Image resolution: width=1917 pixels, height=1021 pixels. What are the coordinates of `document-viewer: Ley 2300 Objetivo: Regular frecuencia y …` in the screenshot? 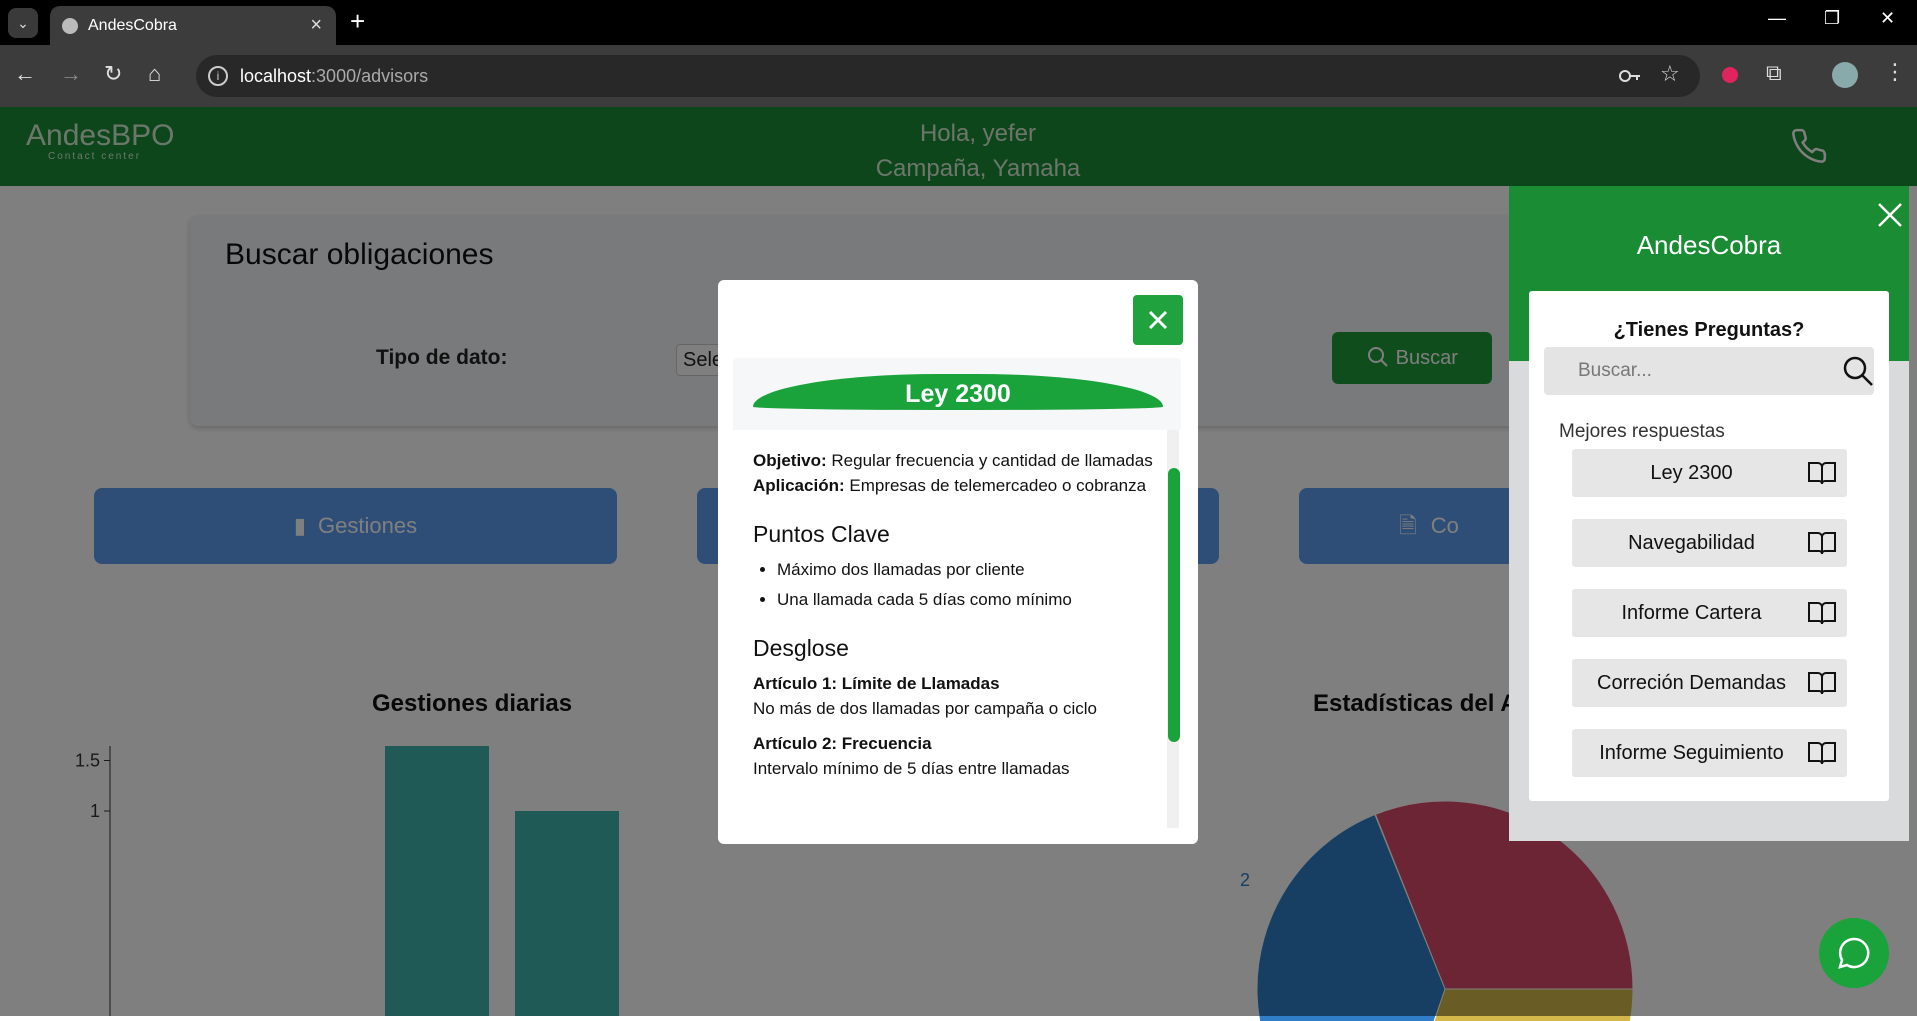 It's located at (957, 593).